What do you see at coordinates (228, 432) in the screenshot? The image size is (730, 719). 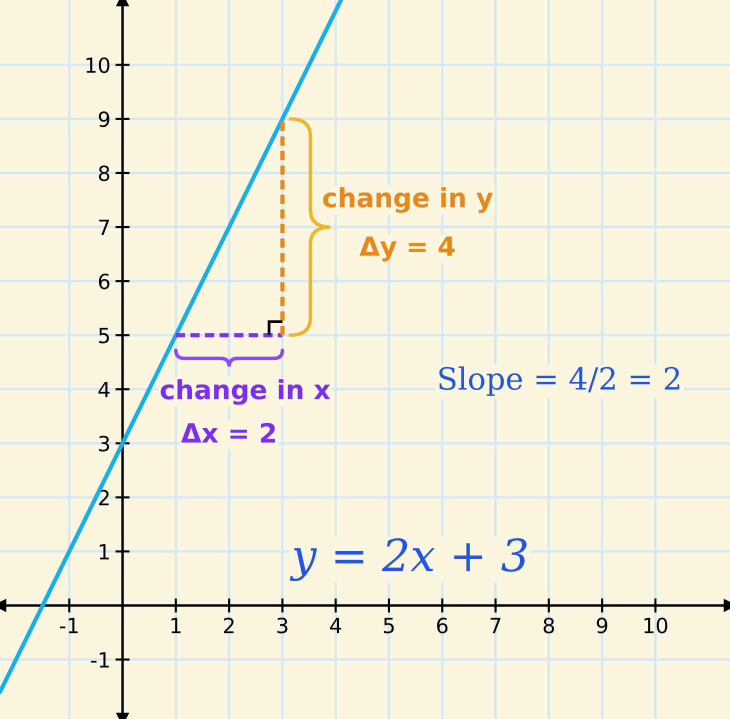 I see `annotation: Δx = 2` at bounding box center [228, 432].